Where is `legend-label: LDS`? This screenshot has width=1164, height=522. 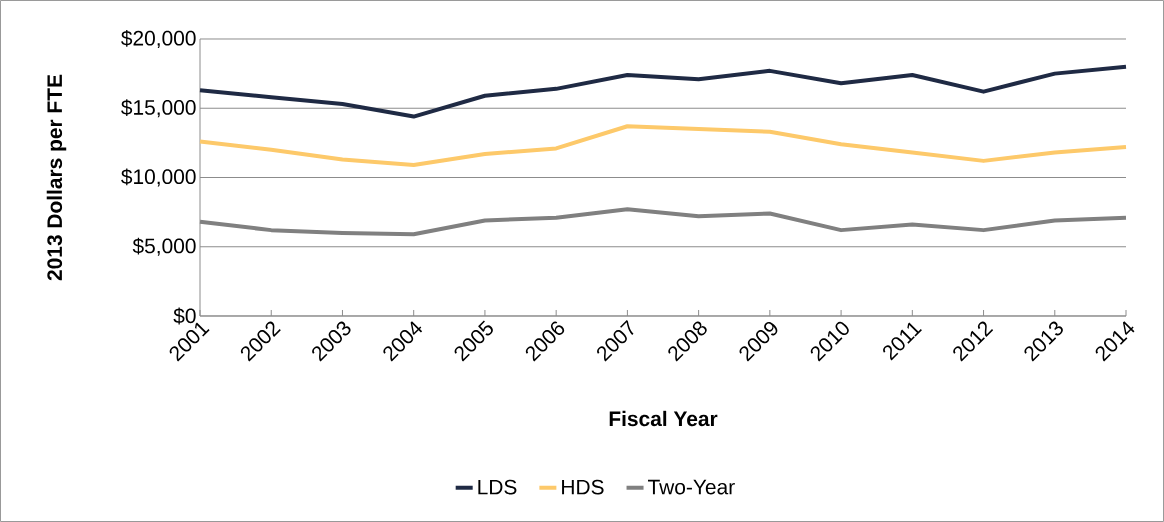
legend-label: LDS is located at coordinates (497, 487).